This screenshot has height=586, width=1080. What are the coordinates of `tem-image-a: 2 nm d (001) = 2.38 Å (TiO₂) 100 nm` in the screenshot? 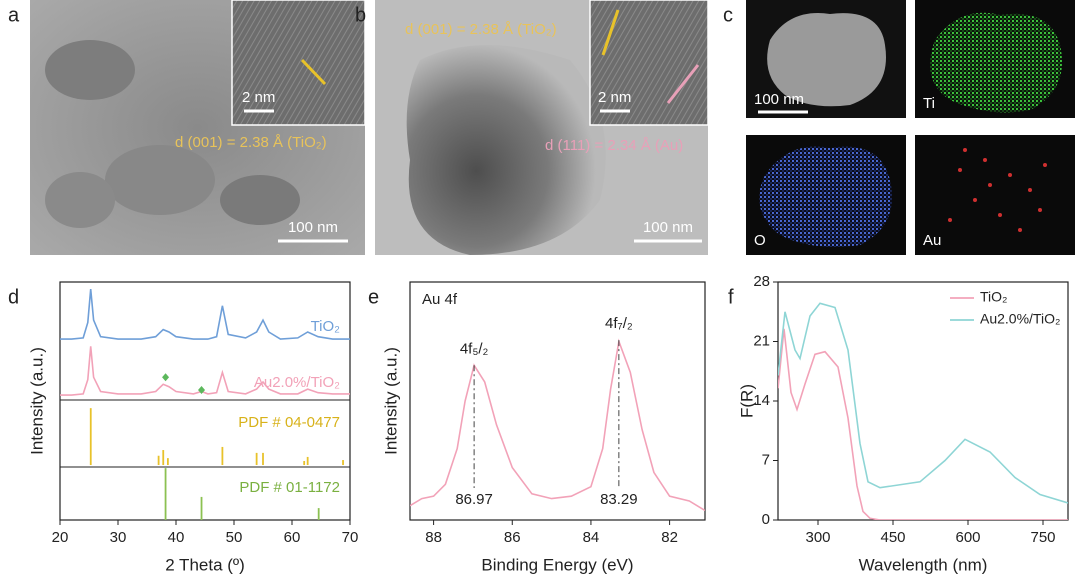 It's located at (198, 127).